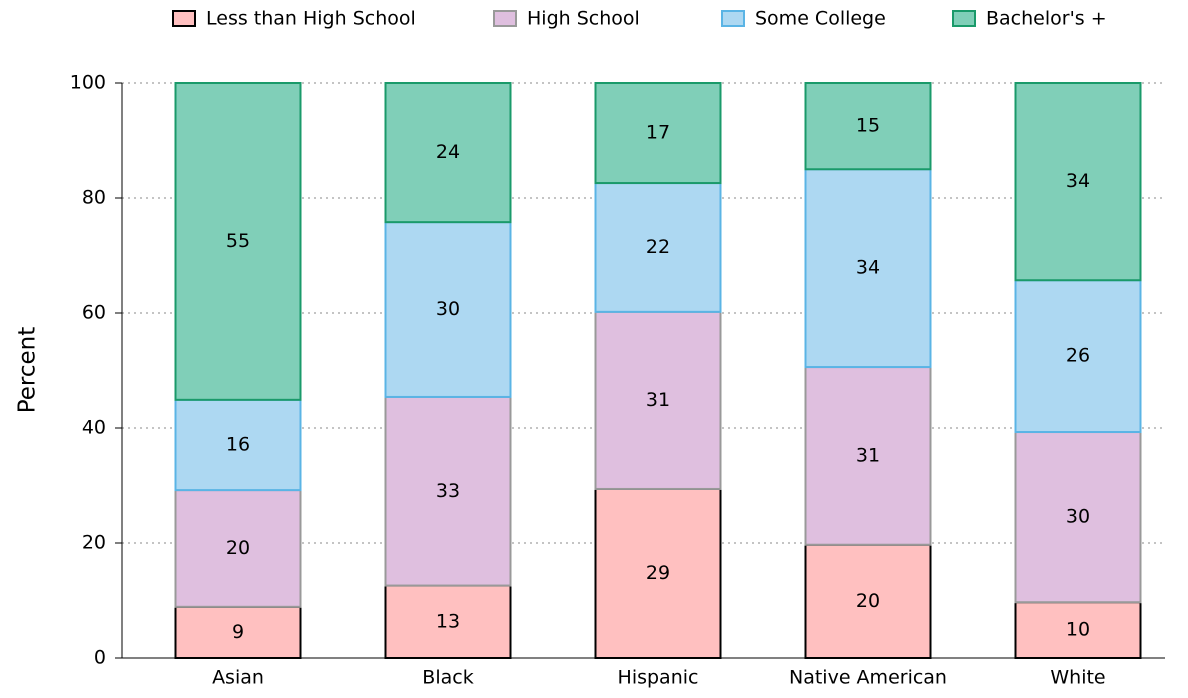 The width and height of the screenshot is (1188, 698). Describe the element at coordinates (88, 83) in the screenshot. I see `y-tick-label: 100` at that location.